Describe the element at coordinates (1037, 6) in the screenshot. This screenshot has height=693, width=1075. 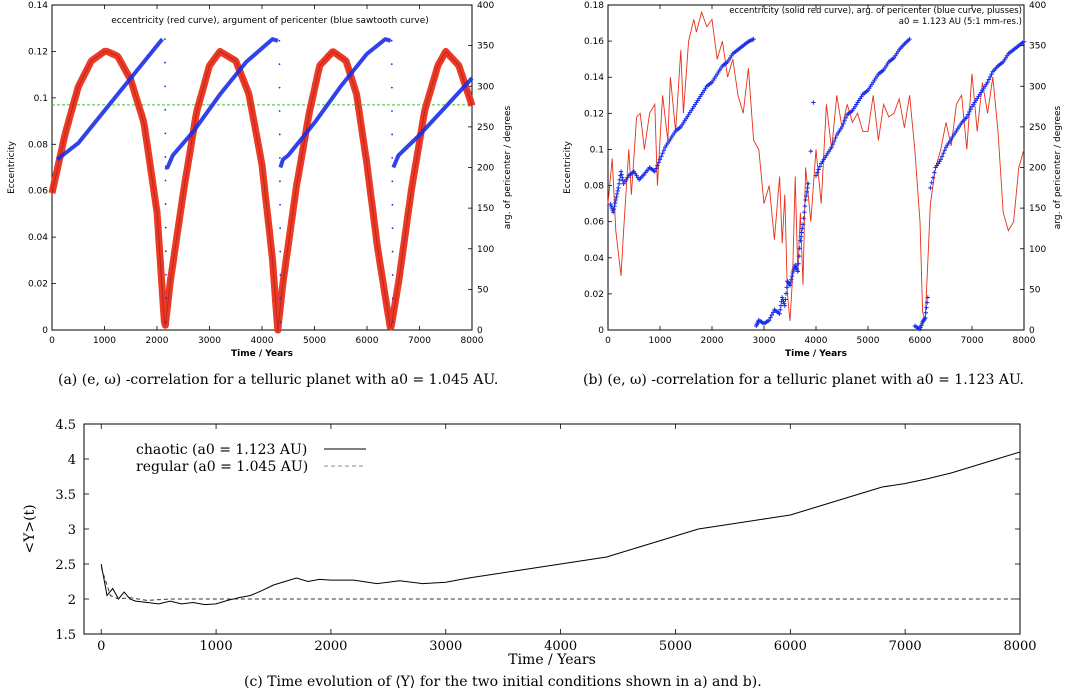
I see `chart-b-y2tick-label: 400` at that location.